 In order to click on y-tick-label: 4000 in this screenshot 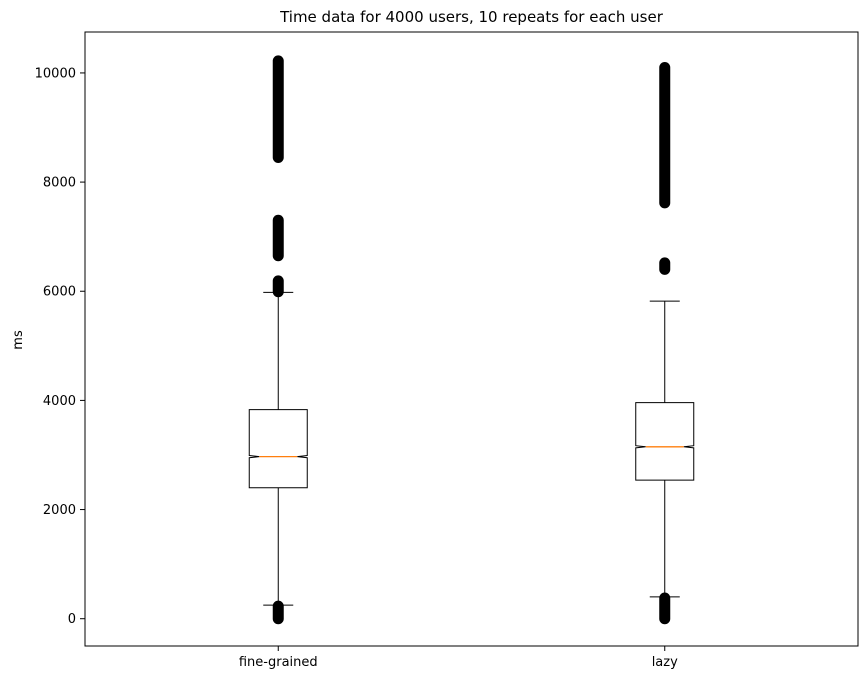, I will do `click(59, 401)`.